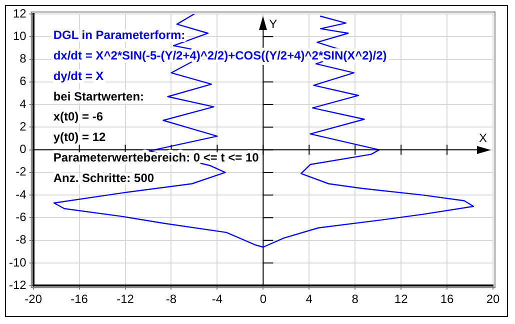 Image resolution: width=515 pixels, height=324 pixels. What do you see at coordinates (21, 217) in the screenshot?
I see `y-tick-label: -6` at bounding box center [21, 217].